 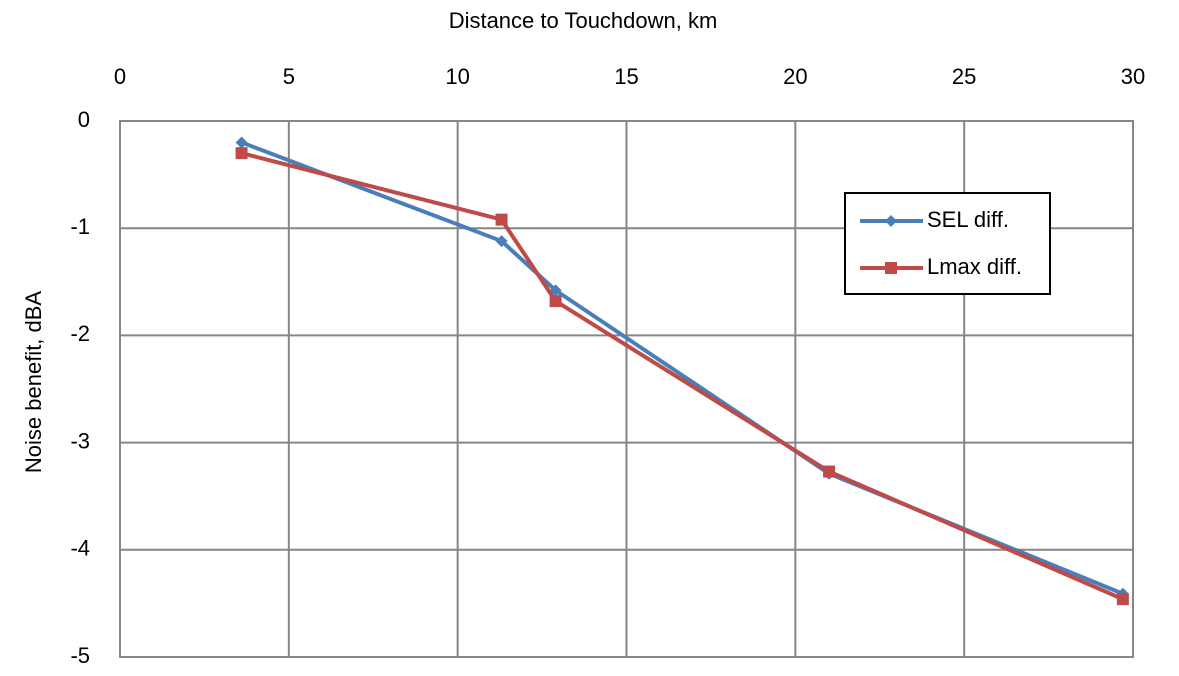 I want to click on x-tick-label: 25, so click(x=964, y=76).